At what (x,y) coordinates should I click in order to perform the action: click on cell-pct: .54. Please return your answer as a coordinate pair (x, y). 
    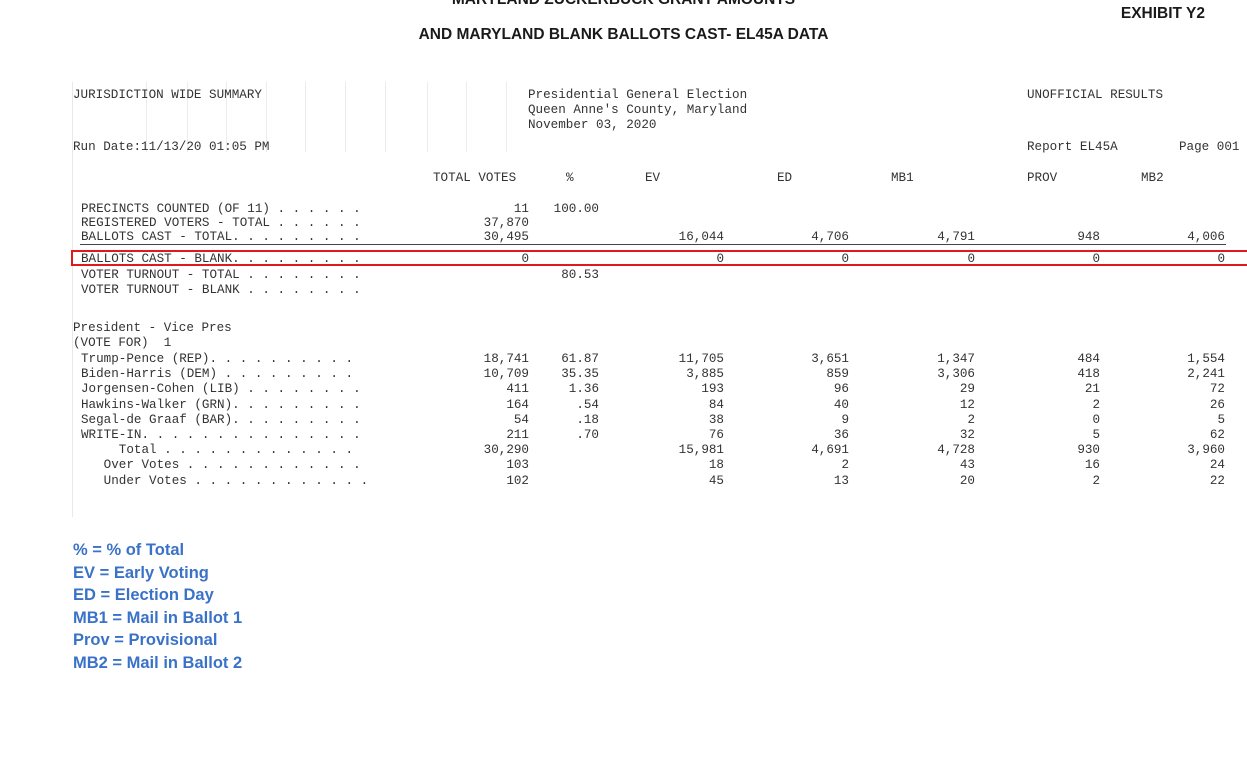
    Looking at the image, I should click on (587, 404).